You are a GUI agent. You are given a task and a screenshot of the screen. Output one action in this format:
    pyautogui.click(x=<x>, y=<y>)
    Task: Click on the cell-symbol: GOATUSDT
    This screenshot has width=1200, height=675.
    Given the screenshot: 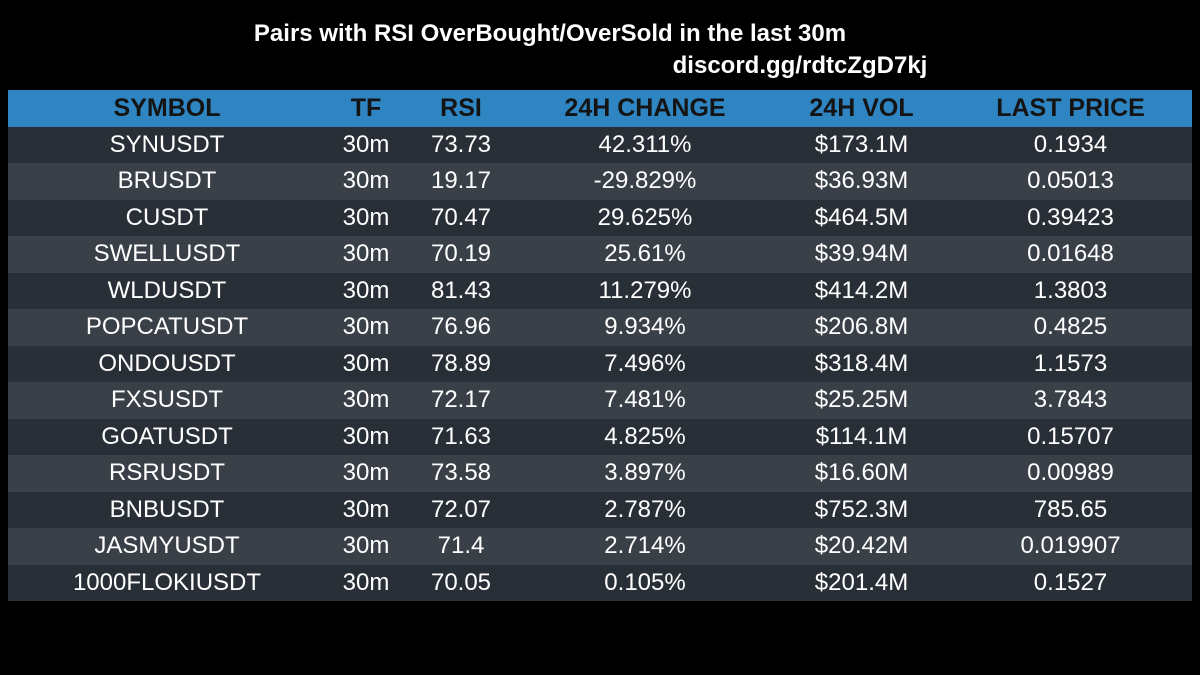 What is the action you would take?
    pyautogui.click(x=167, y=436)
    